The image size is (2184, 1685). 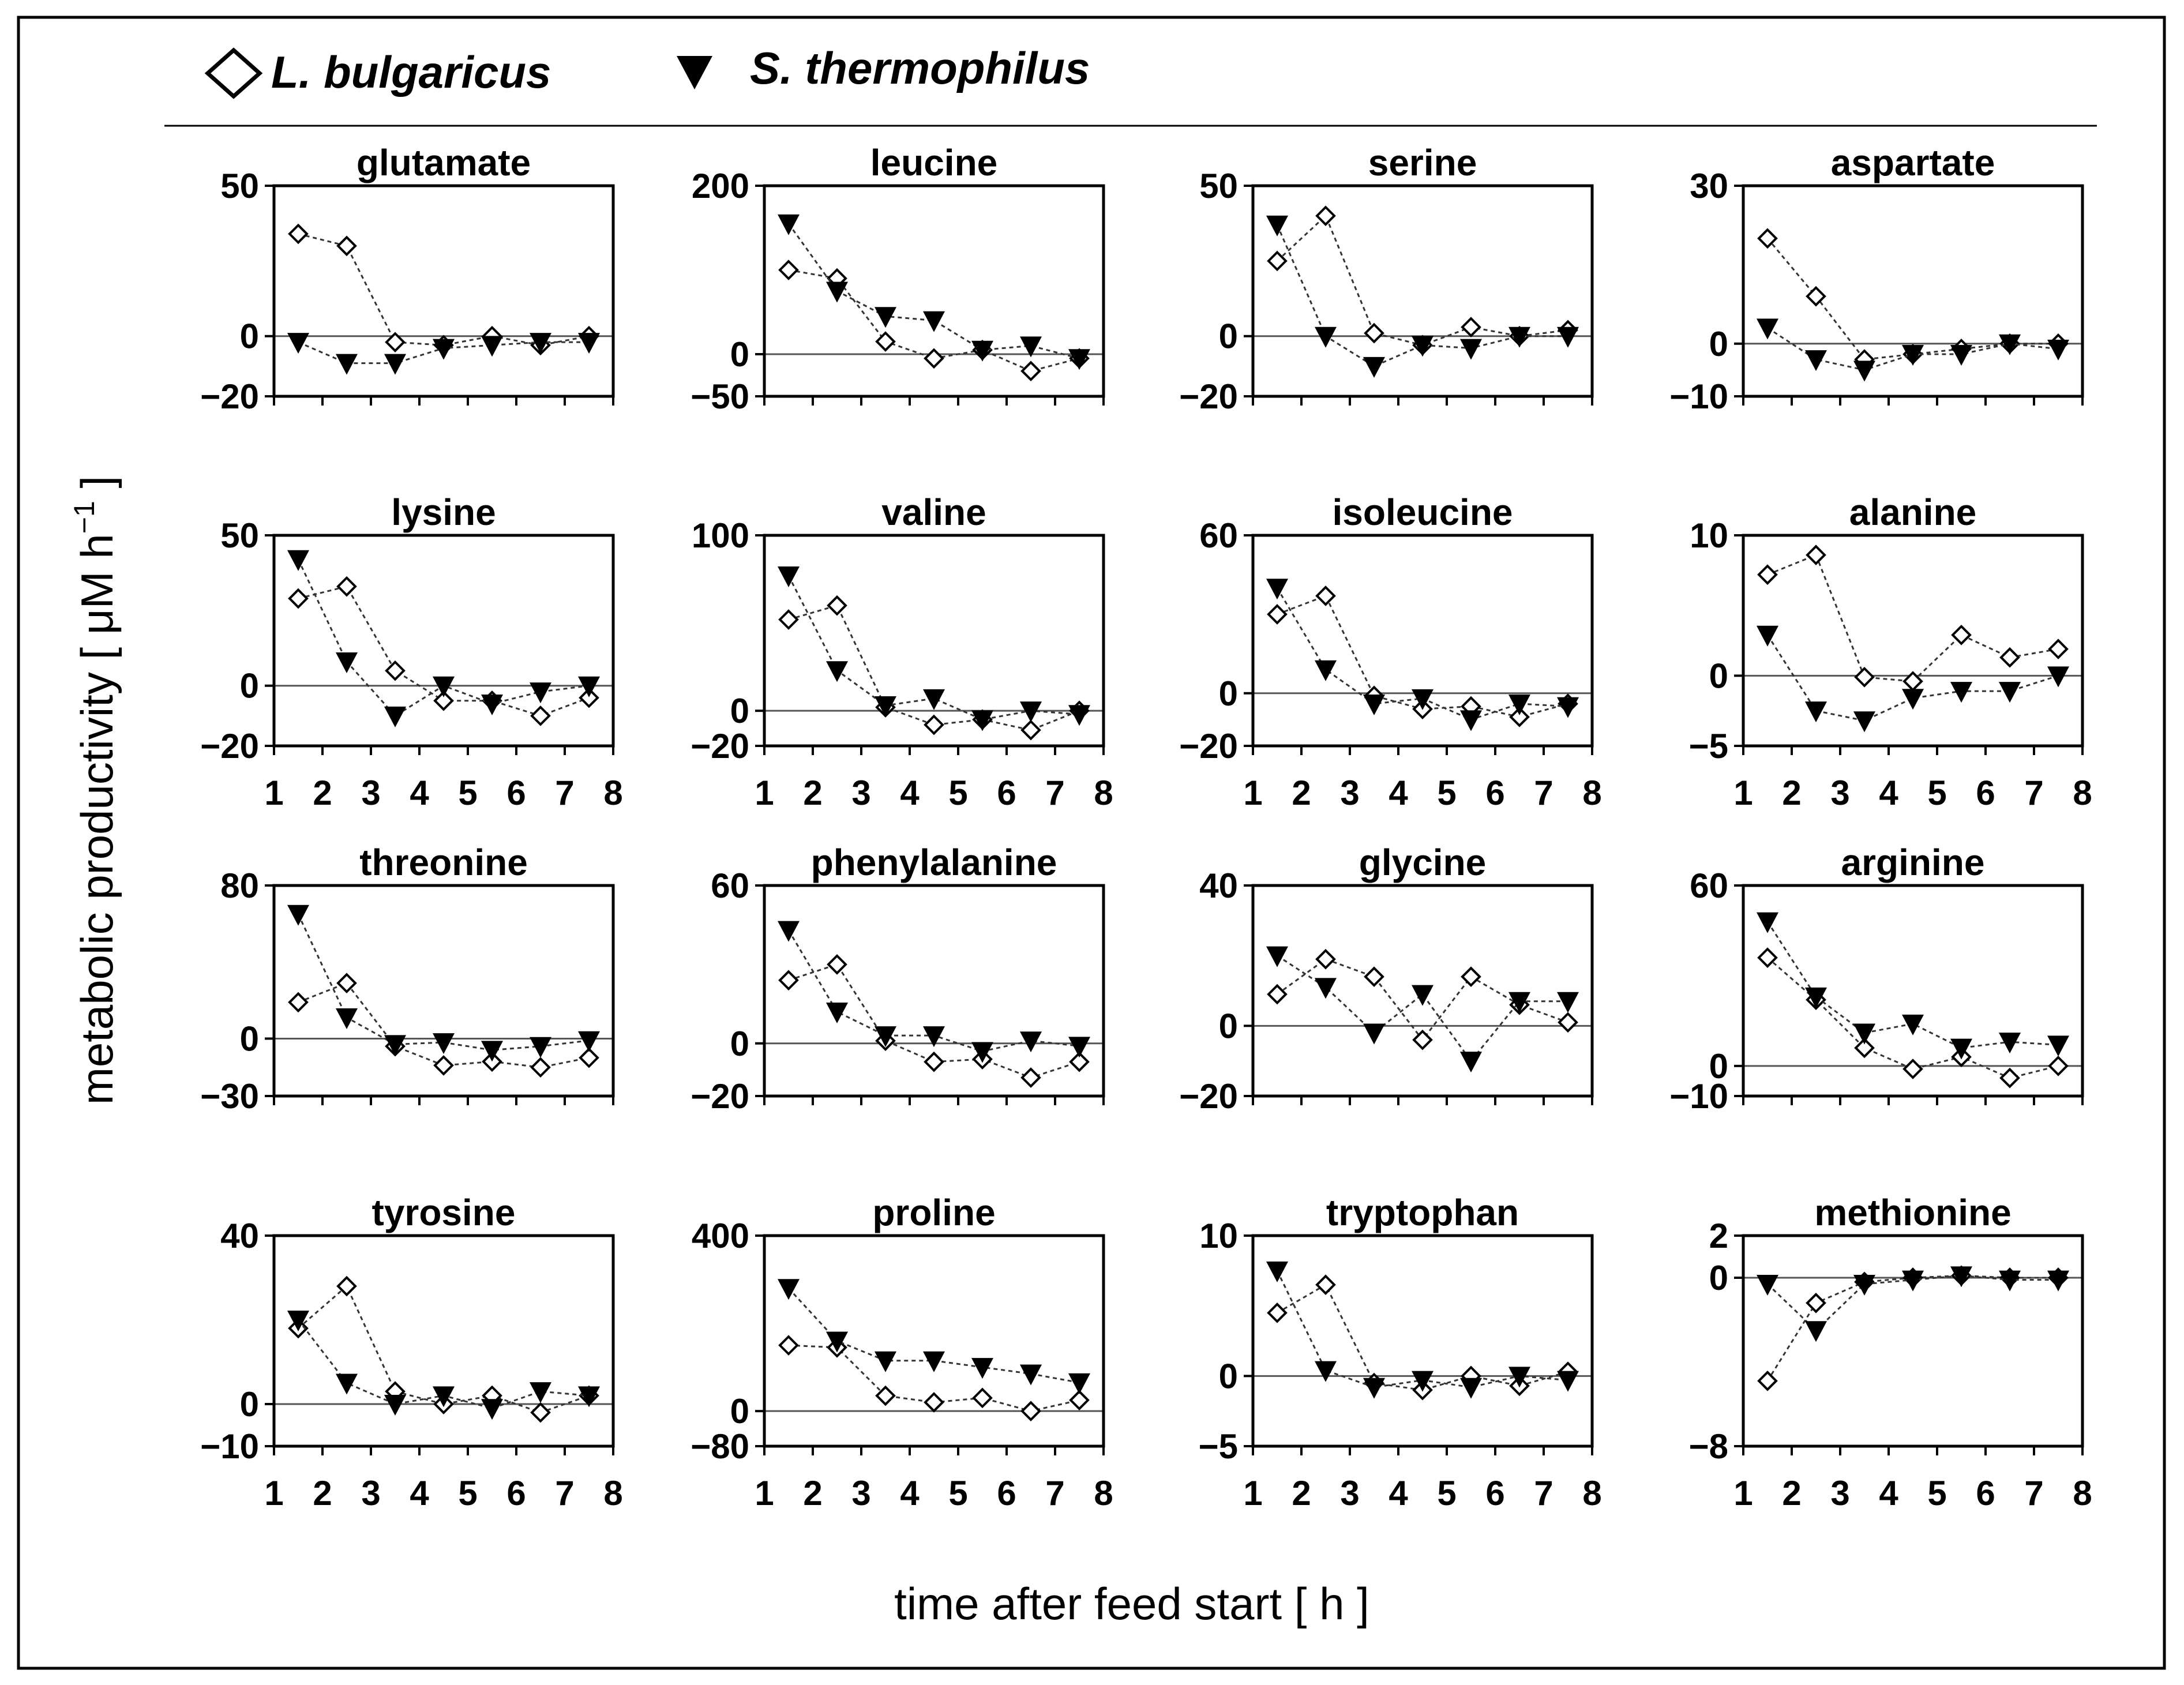 What do you see at coordinates (720, 1236) in the screenshot?
I see `y-tick-label: 400` at bounding box center [720, 1236].